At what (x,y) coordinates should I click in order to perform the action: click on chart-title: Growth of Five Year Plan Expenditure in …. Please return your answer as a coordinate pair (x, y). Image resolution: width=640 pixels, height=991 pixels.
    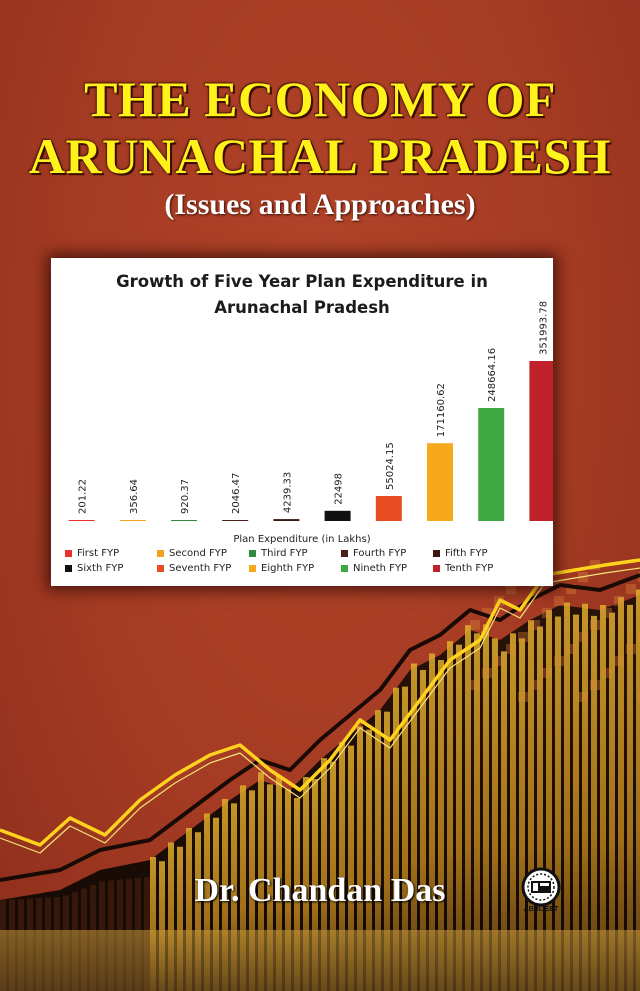
    Looking at the image, I should click on (302, 294).